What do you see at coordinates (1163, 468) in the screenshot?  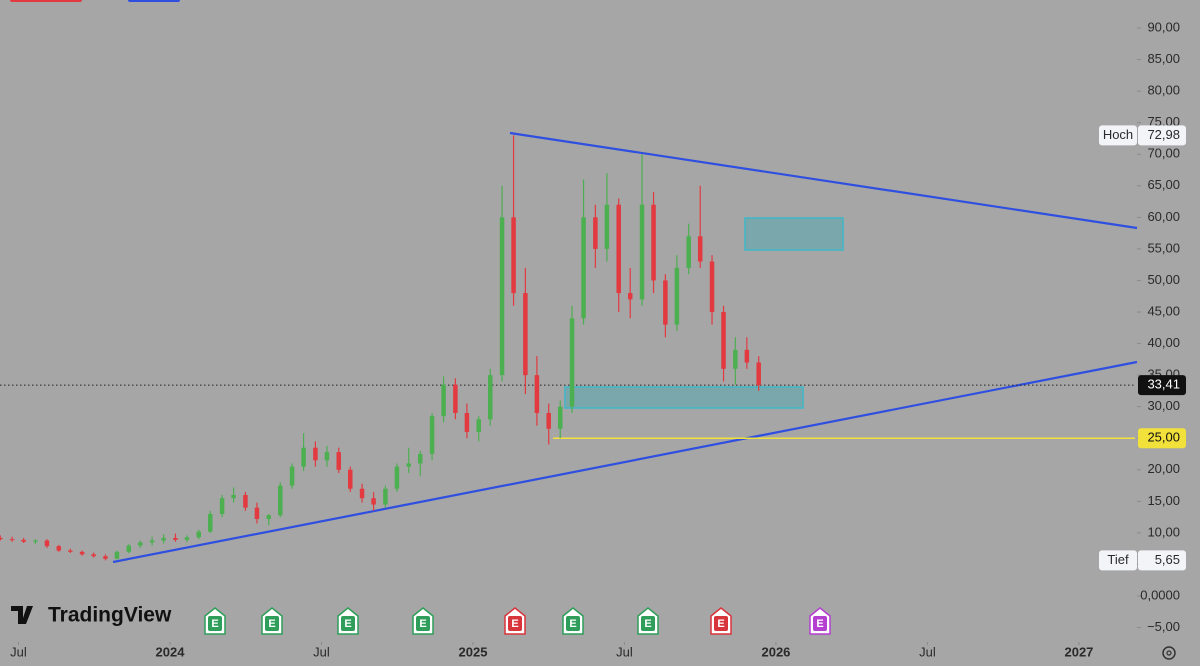 I see `y-tick-label: 20,00` at bounding box center [1163, 468].